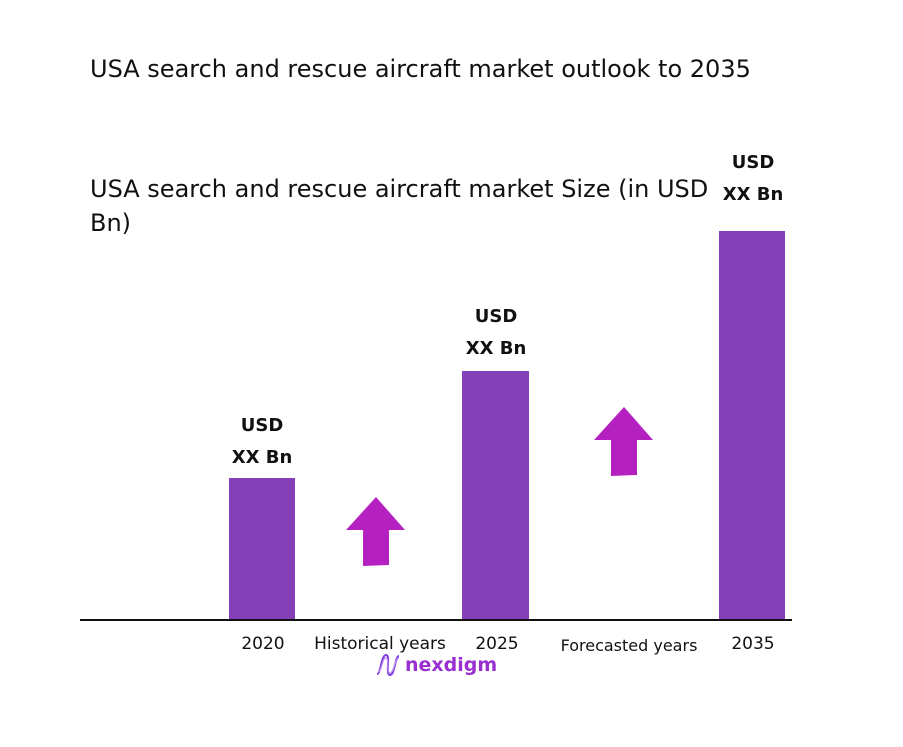 This screenshot has height=747, width=903. Describe the element at coordinates (497, 644) in the screenshot. I see `x-tick-2025: 2025` at that location.